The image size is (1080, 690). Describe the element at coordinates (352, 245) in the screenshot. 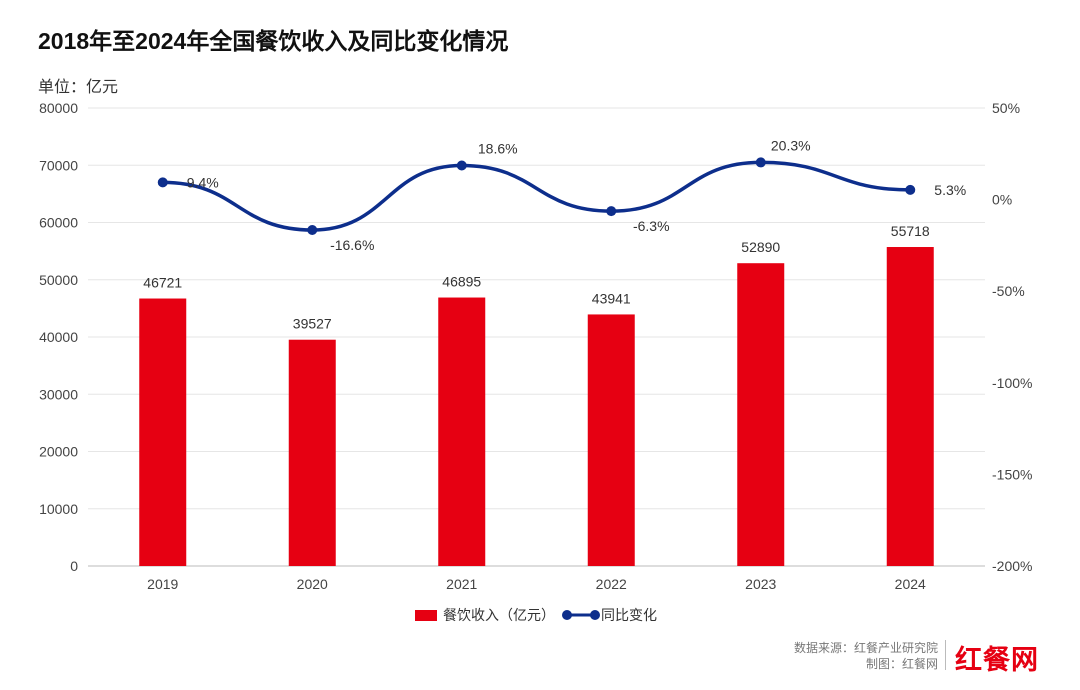

I see `line-data-label: -16.6%` at that location.